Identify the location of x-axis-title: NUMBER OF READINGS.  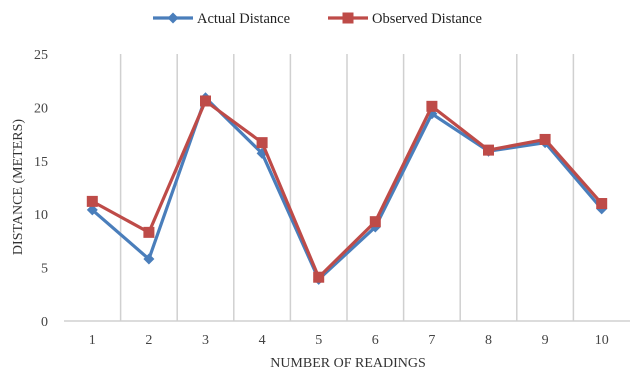
(348, 363).